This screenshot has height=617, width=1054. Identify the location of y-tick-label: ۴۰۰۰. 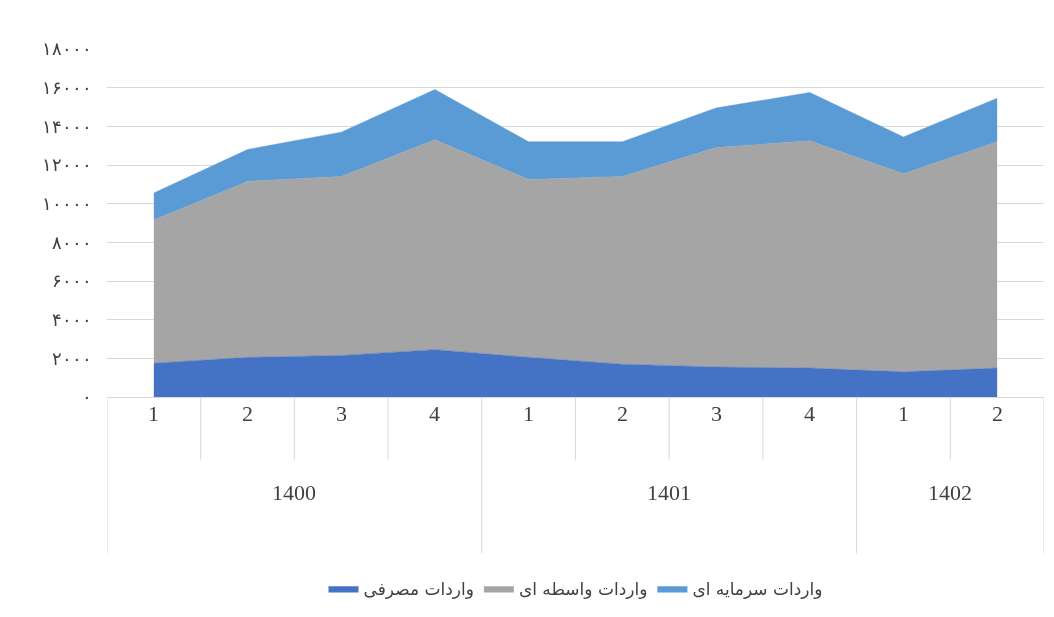
(72, 319).